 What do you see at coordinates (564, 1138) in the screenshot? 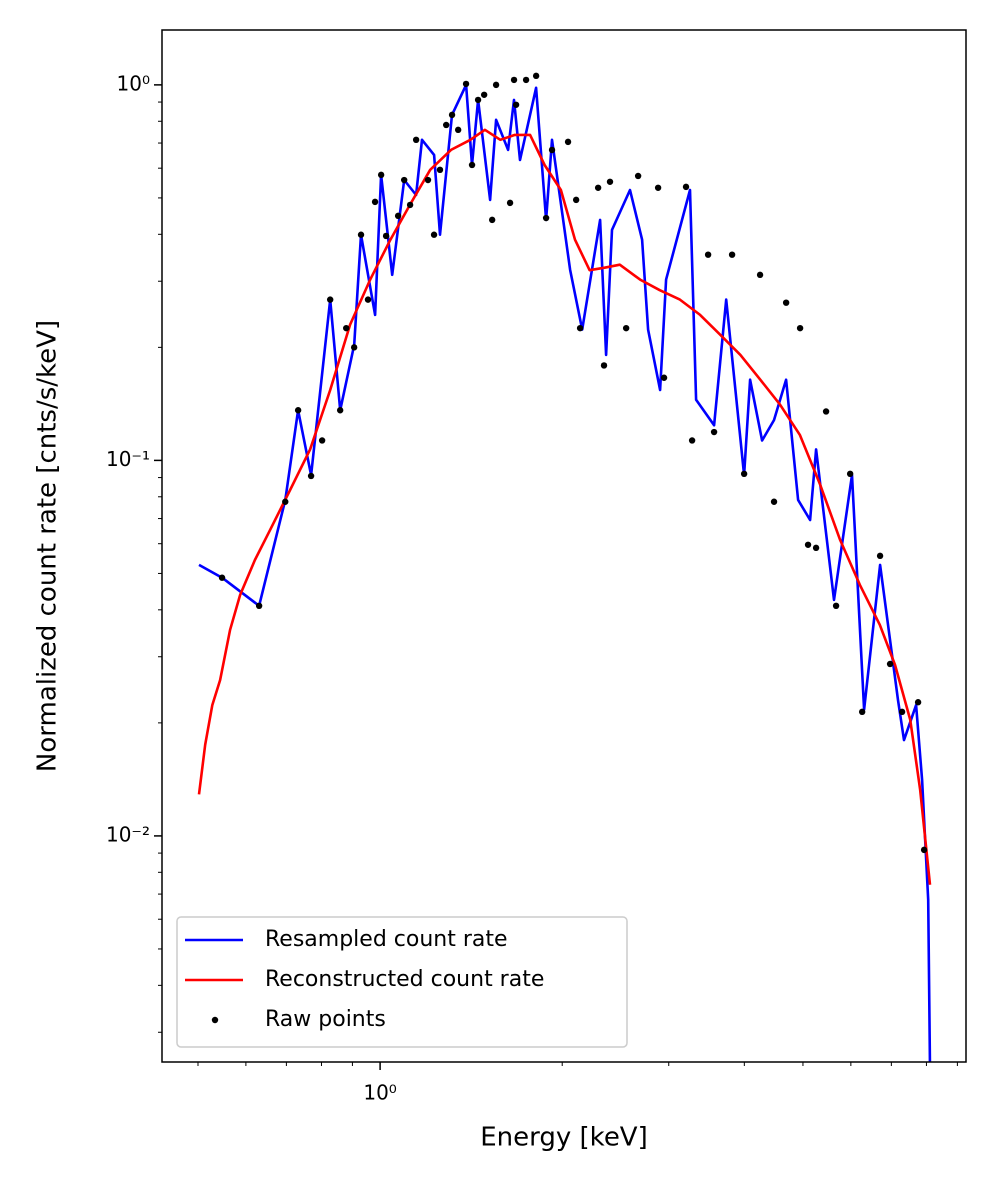
I see `x-axis-label: Energy [keV]` at bounding box center [564, 1138].